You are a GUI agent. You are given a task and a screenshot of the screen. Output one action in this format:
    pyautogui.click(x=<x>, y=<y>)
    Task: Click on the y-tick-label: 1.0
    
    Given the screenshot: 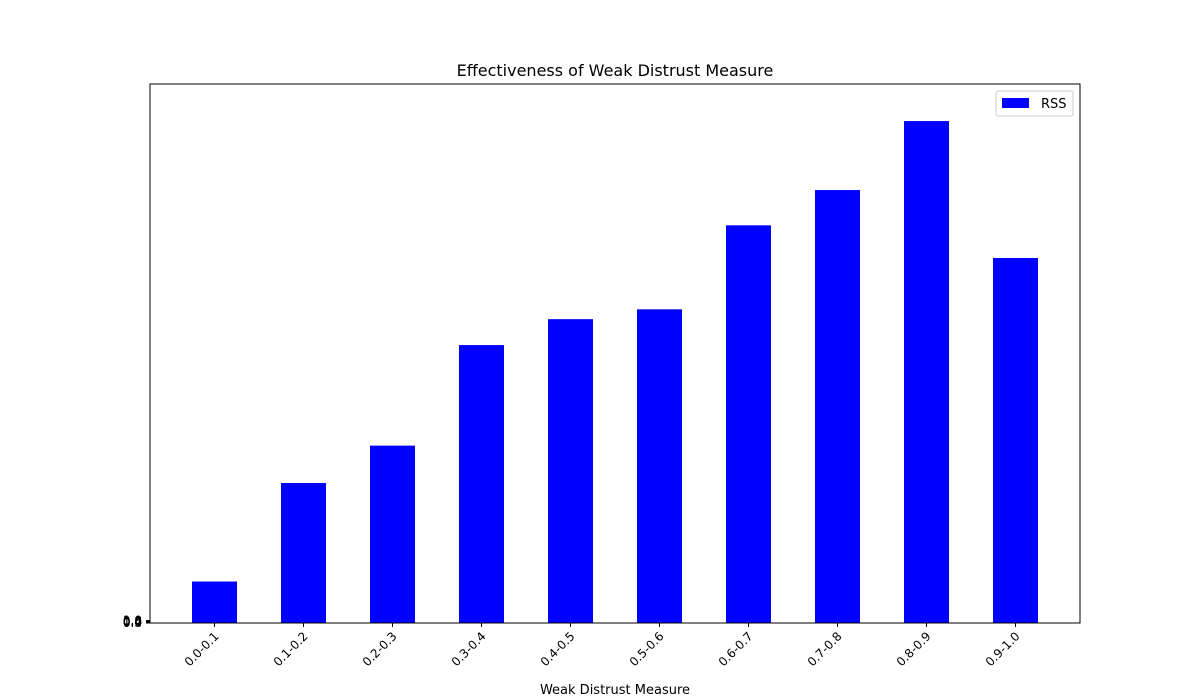 What is the action you would take?
    pyautogui.click(x=132, y=621)
    